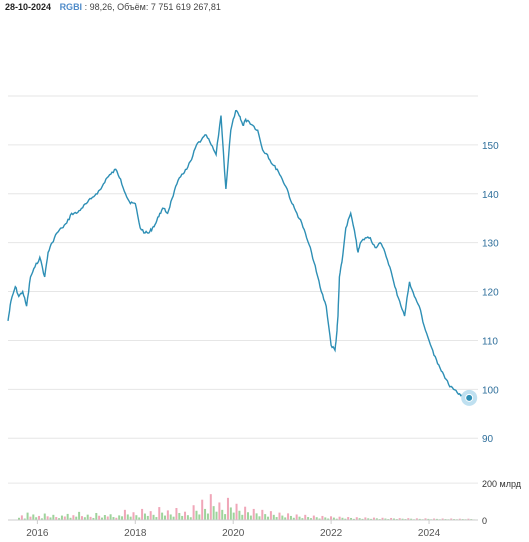  I want to click on last-value-marker, so click(469, 397).